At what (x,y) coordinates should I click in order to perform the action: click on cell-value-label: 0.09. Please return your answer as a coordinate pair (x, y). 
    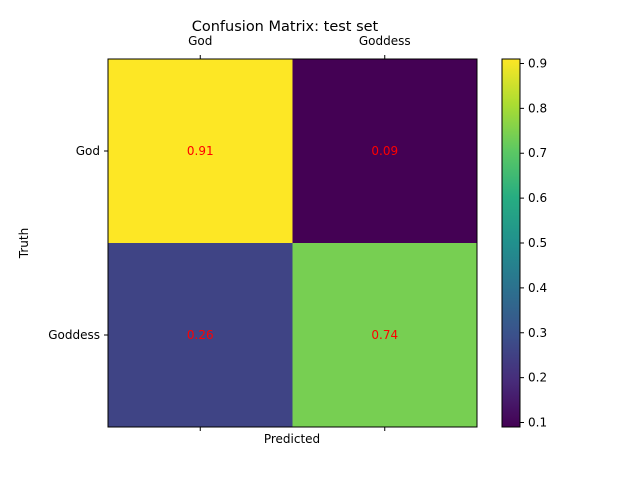
    Looking at the image, I should click on (384, 151).